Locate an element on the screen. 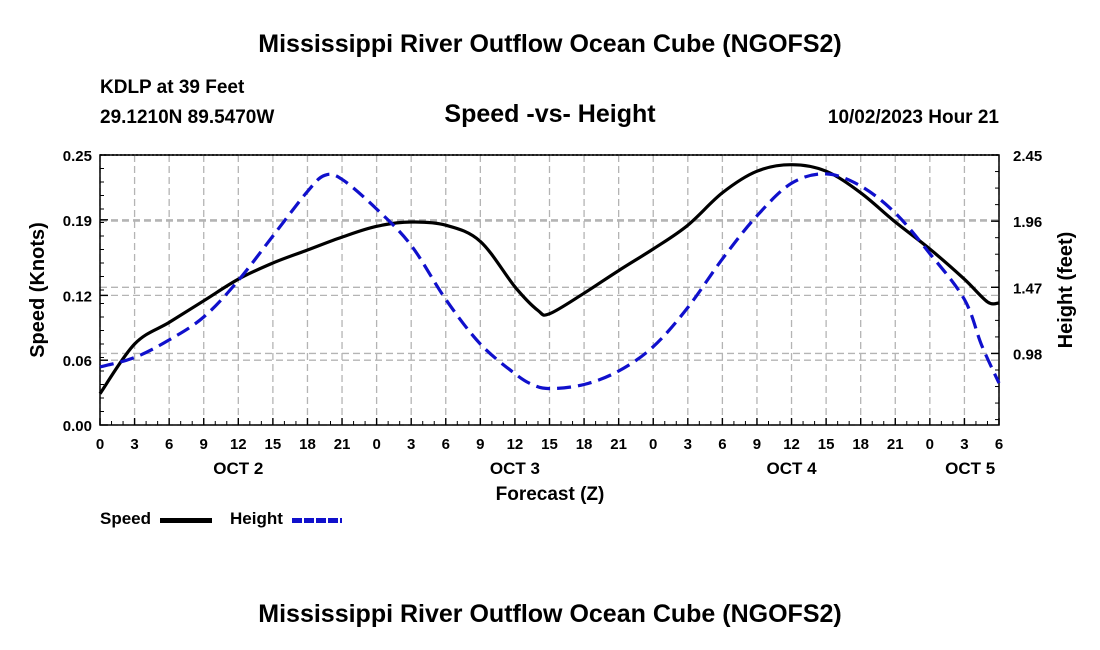 Image resolution: width=1100 pixels, height=650 pixels. y-right-axis-title: Height (feet) is located at coordinates (1066, 290).